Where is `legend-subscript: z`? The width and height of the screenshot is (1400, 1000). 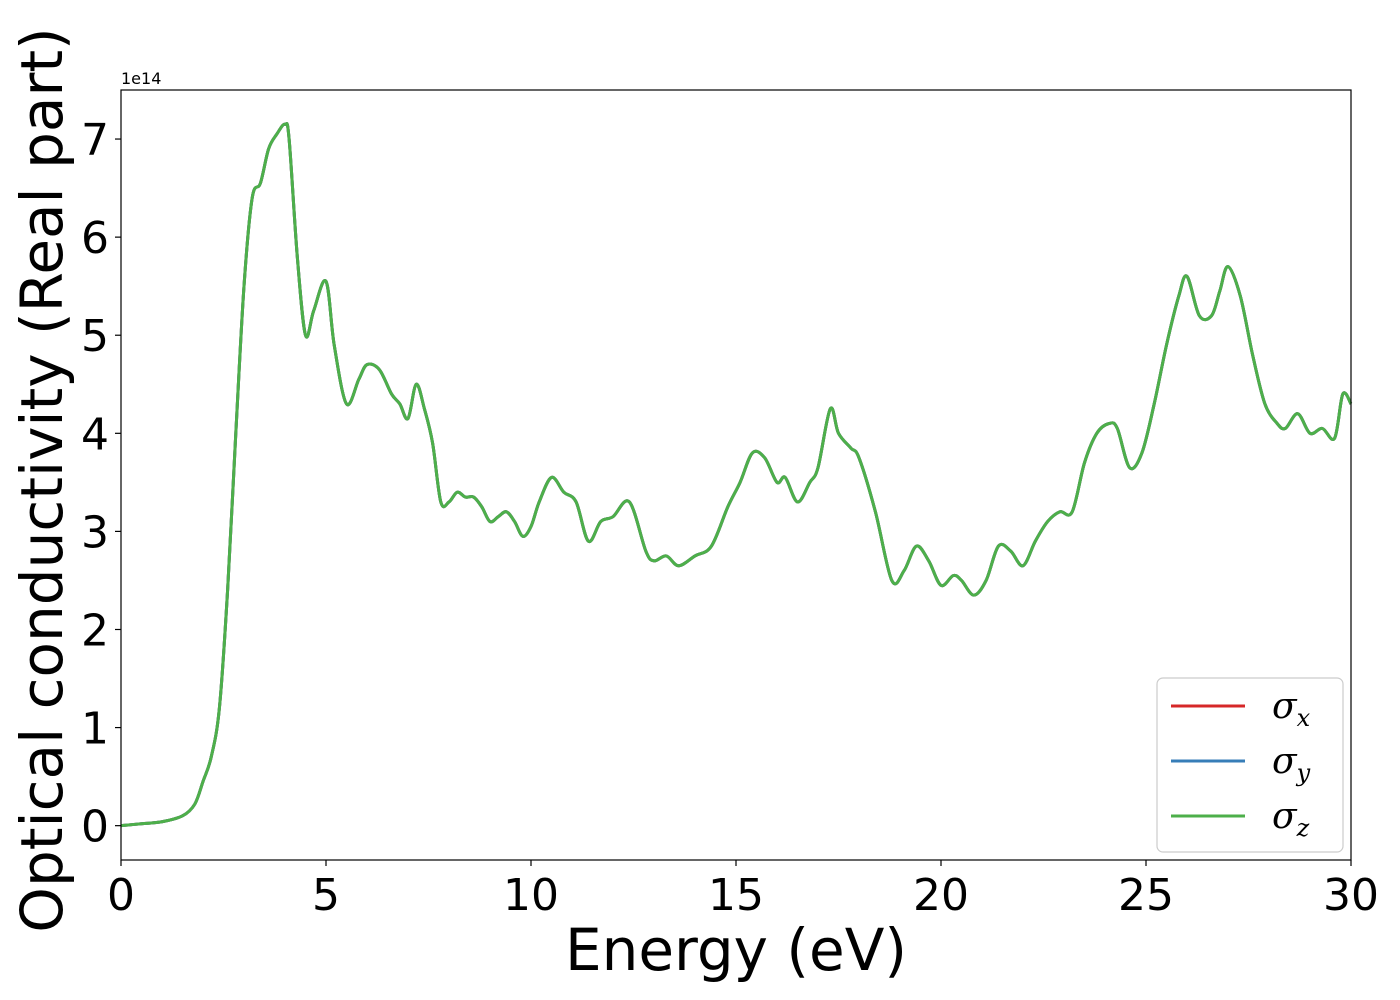
legend-subscript: z is located at coordinates (1303, 828).